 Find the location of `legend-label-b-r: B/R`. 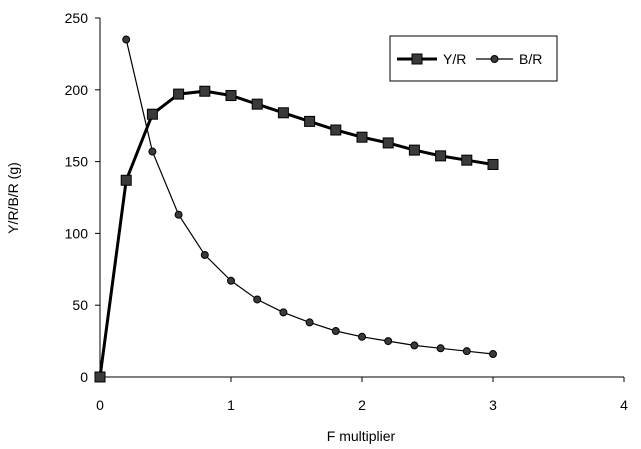

legend-label-b-r: B/R is located at coordinates (530, 59).